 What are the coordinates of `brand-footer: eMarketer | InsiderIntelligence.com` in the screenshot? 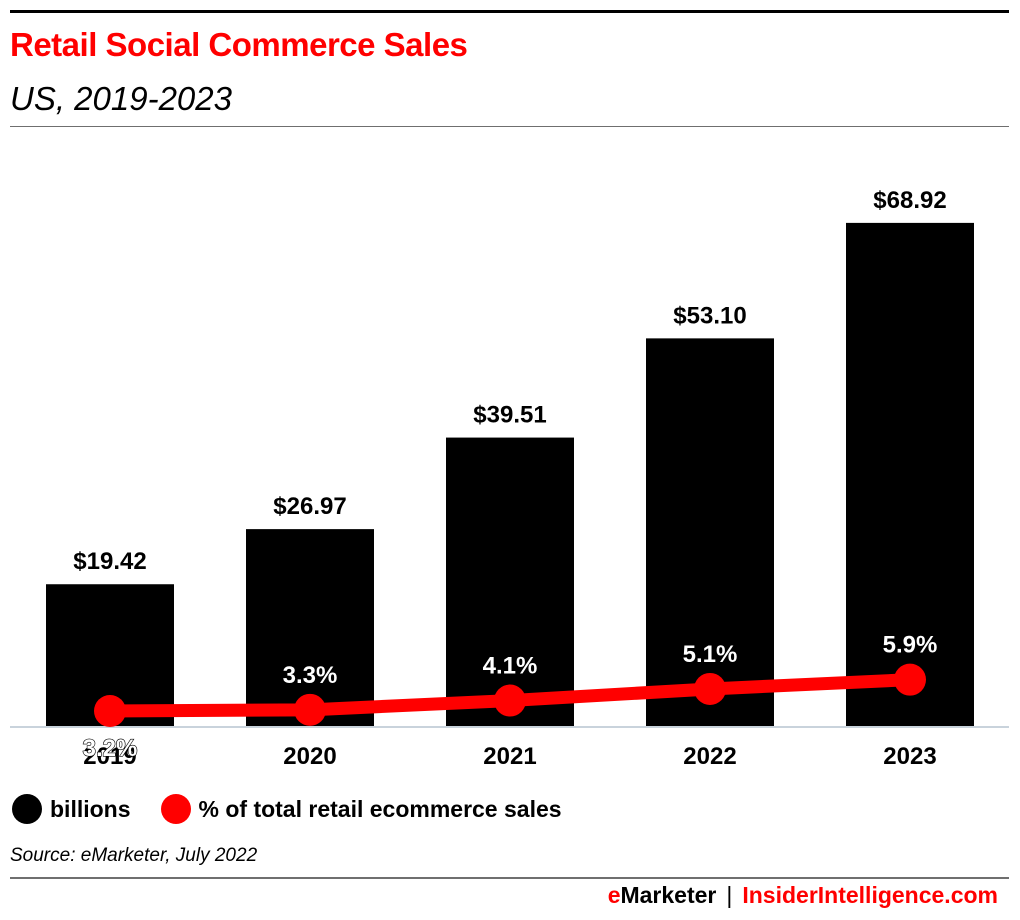 It's located at (803, 895).